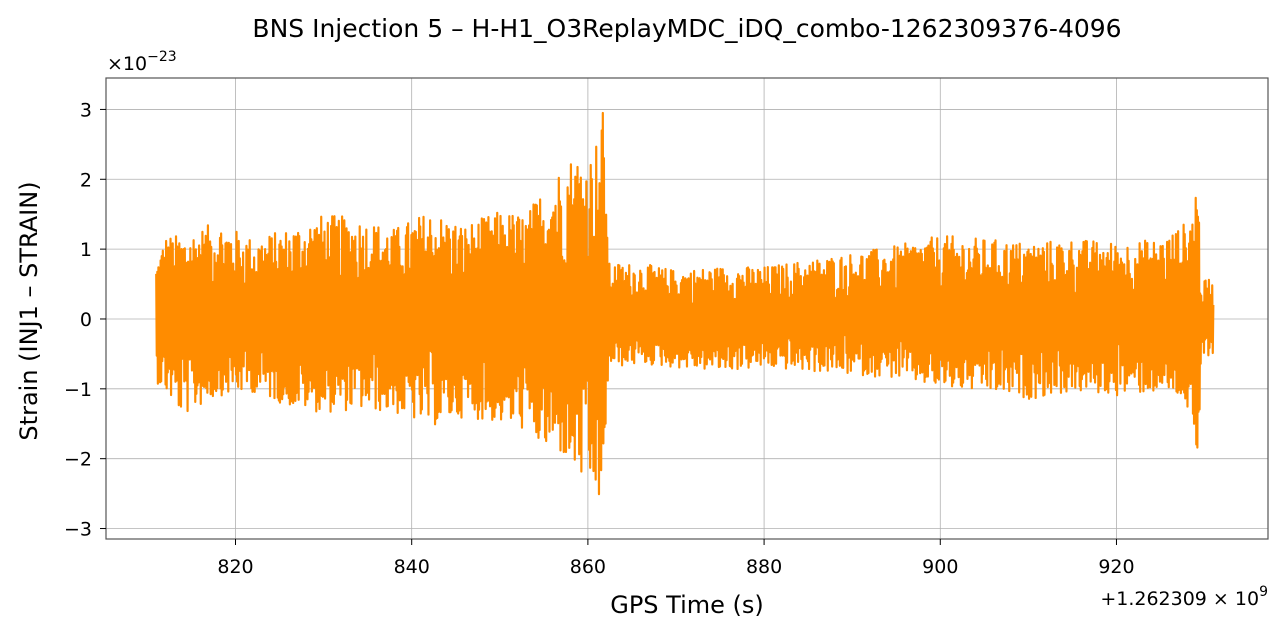 The height and width of the screenshot is (633, 1283). Describe the element at coordinates (235, 567) in the screenshot. I see `x-tick-label: 820` at that location.